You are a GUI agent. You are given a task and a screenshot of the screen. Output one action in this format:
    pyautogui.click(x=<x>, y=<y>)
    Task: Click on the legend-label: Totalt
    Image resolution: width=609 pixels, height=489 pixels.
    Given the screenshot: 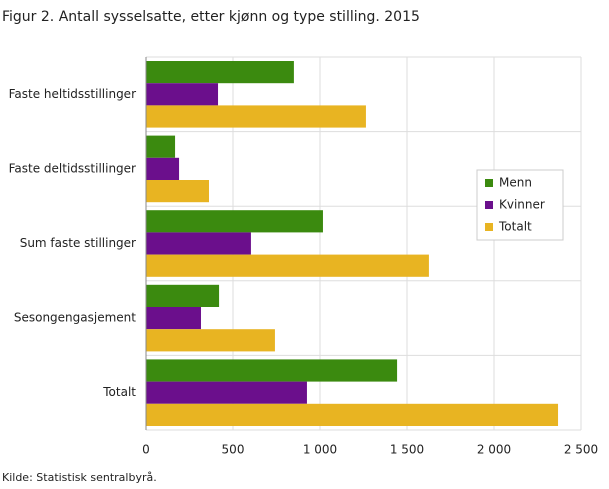 What is the action you would take?
    pyautogui.click(x=515, y=227)
    